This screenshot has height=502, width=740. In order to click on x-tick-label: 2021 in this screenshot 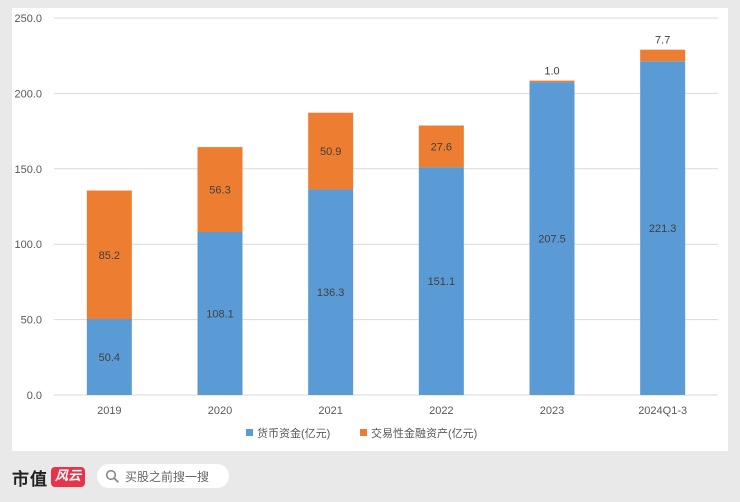, I will do `click(330, 411)`.